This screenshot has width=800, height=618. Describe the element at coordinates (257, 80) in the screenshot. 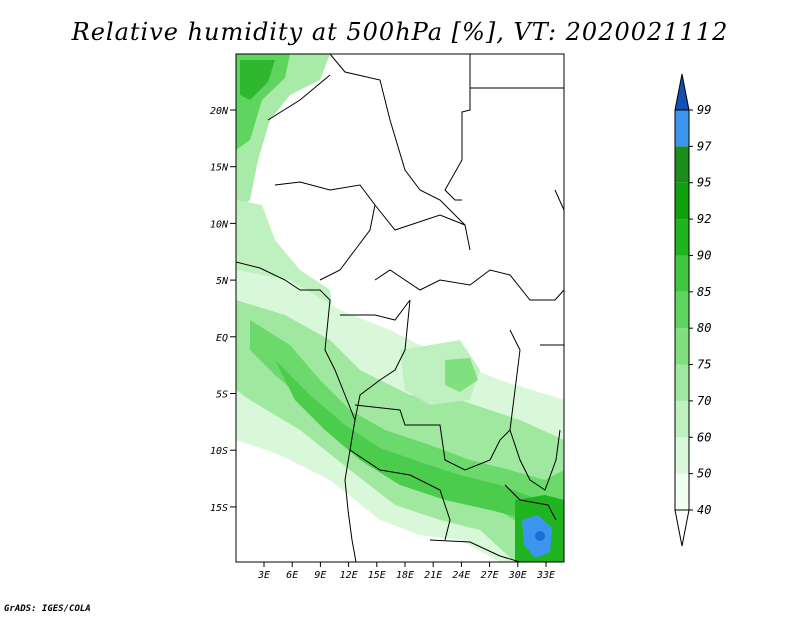

I see `humidity-region-nw-dark` at that location.